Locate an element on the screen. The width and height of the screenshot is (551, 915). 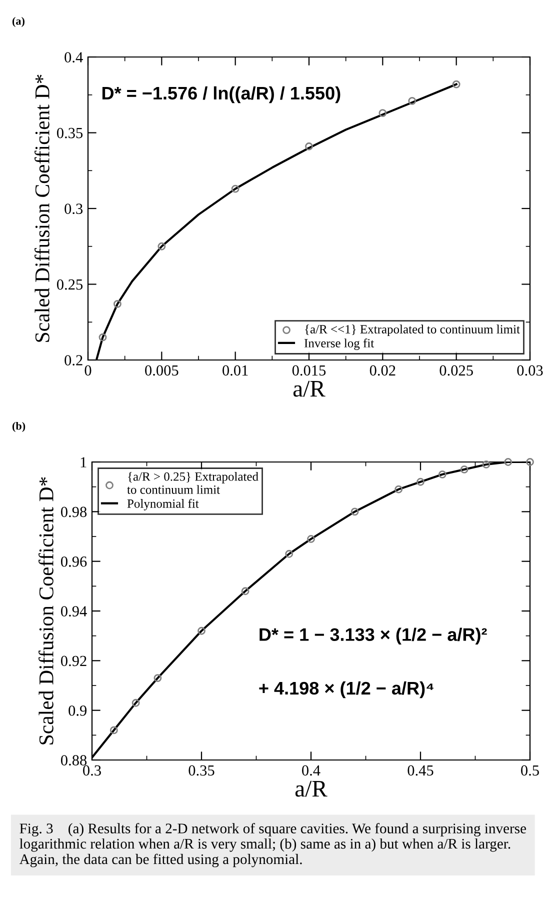
annotation: D* = −1.576 / ln((a/R) / 1.550) is located at coordinates (221, 95).